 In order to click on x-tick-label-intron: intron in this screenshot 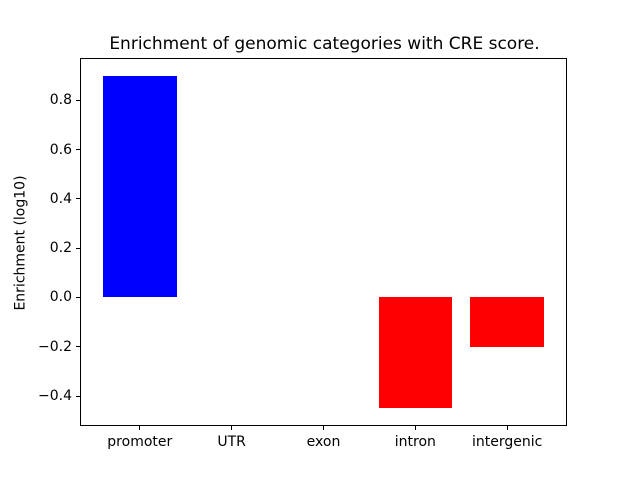, I will do `click(415, 442)`.